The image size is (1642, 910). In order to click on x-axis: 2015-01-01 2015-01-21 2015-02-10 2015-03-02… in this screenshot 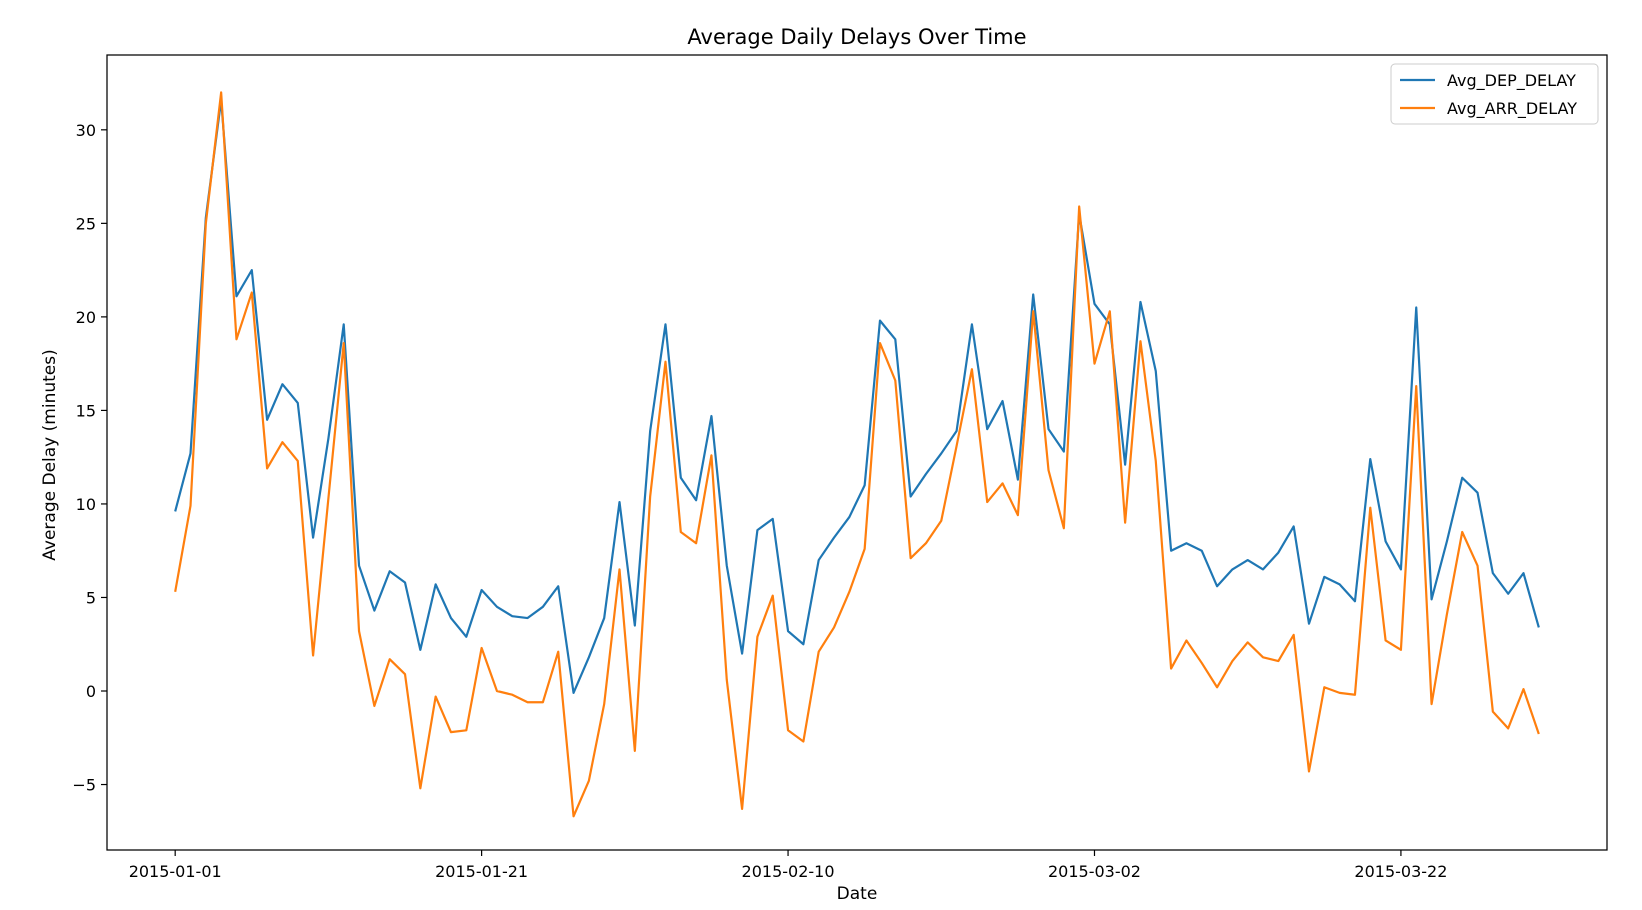, I will do `click(788, 865)`.